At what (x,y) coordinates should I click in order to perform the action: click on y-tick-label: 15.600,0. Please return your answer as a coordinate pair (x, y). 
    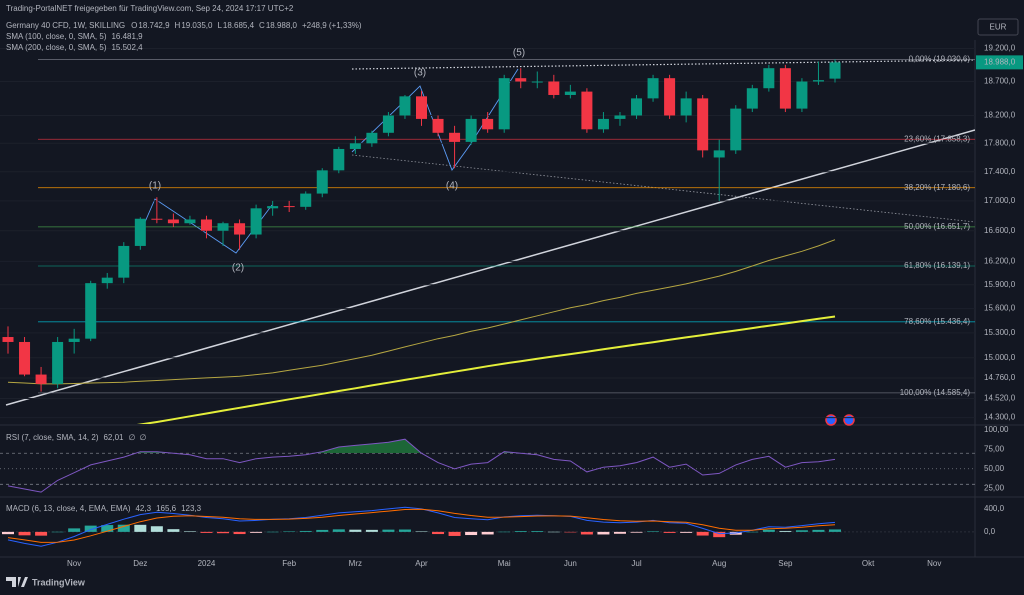
    Looking at the image, I should click on (1000, 308).